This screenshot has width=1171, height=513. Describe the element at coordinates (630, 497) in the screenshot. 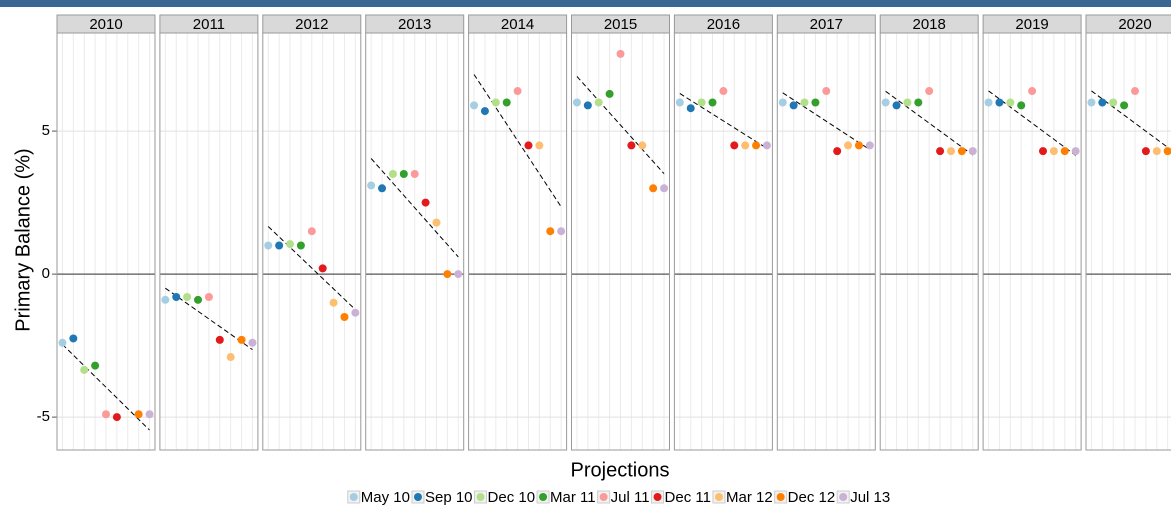

I see `legend-label: Jul 11` at that location.